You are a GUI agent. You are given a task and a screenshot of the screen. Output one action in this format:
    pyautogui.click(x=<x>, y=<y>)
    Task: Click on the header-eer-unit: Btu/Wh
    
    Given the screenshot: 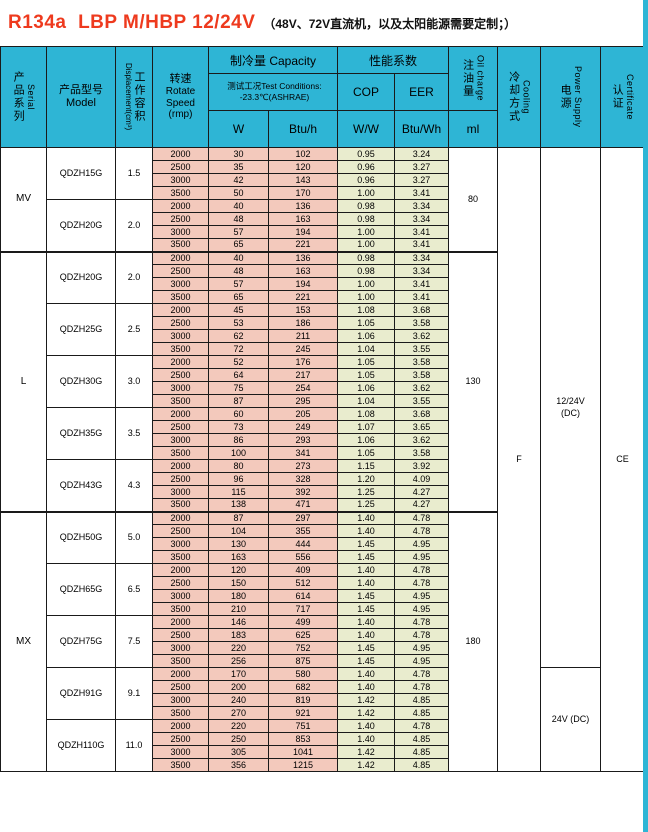 What is the action you would take?
    pyautogui.click(x=421, y=129)
    